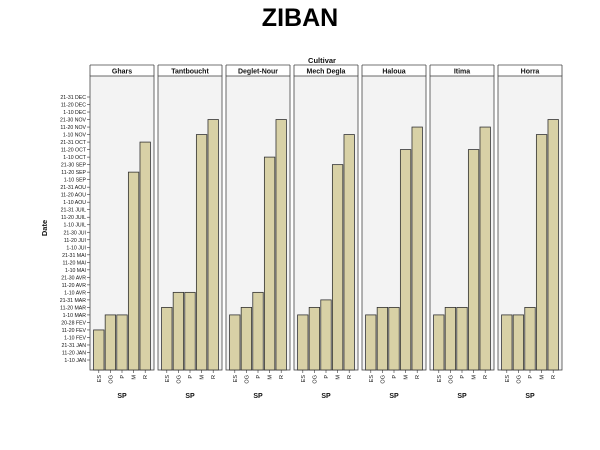  Describe the element at coordinates (73, 301) in the screenshot. I see `y-tick-label: 21-31 MAR` at that location.